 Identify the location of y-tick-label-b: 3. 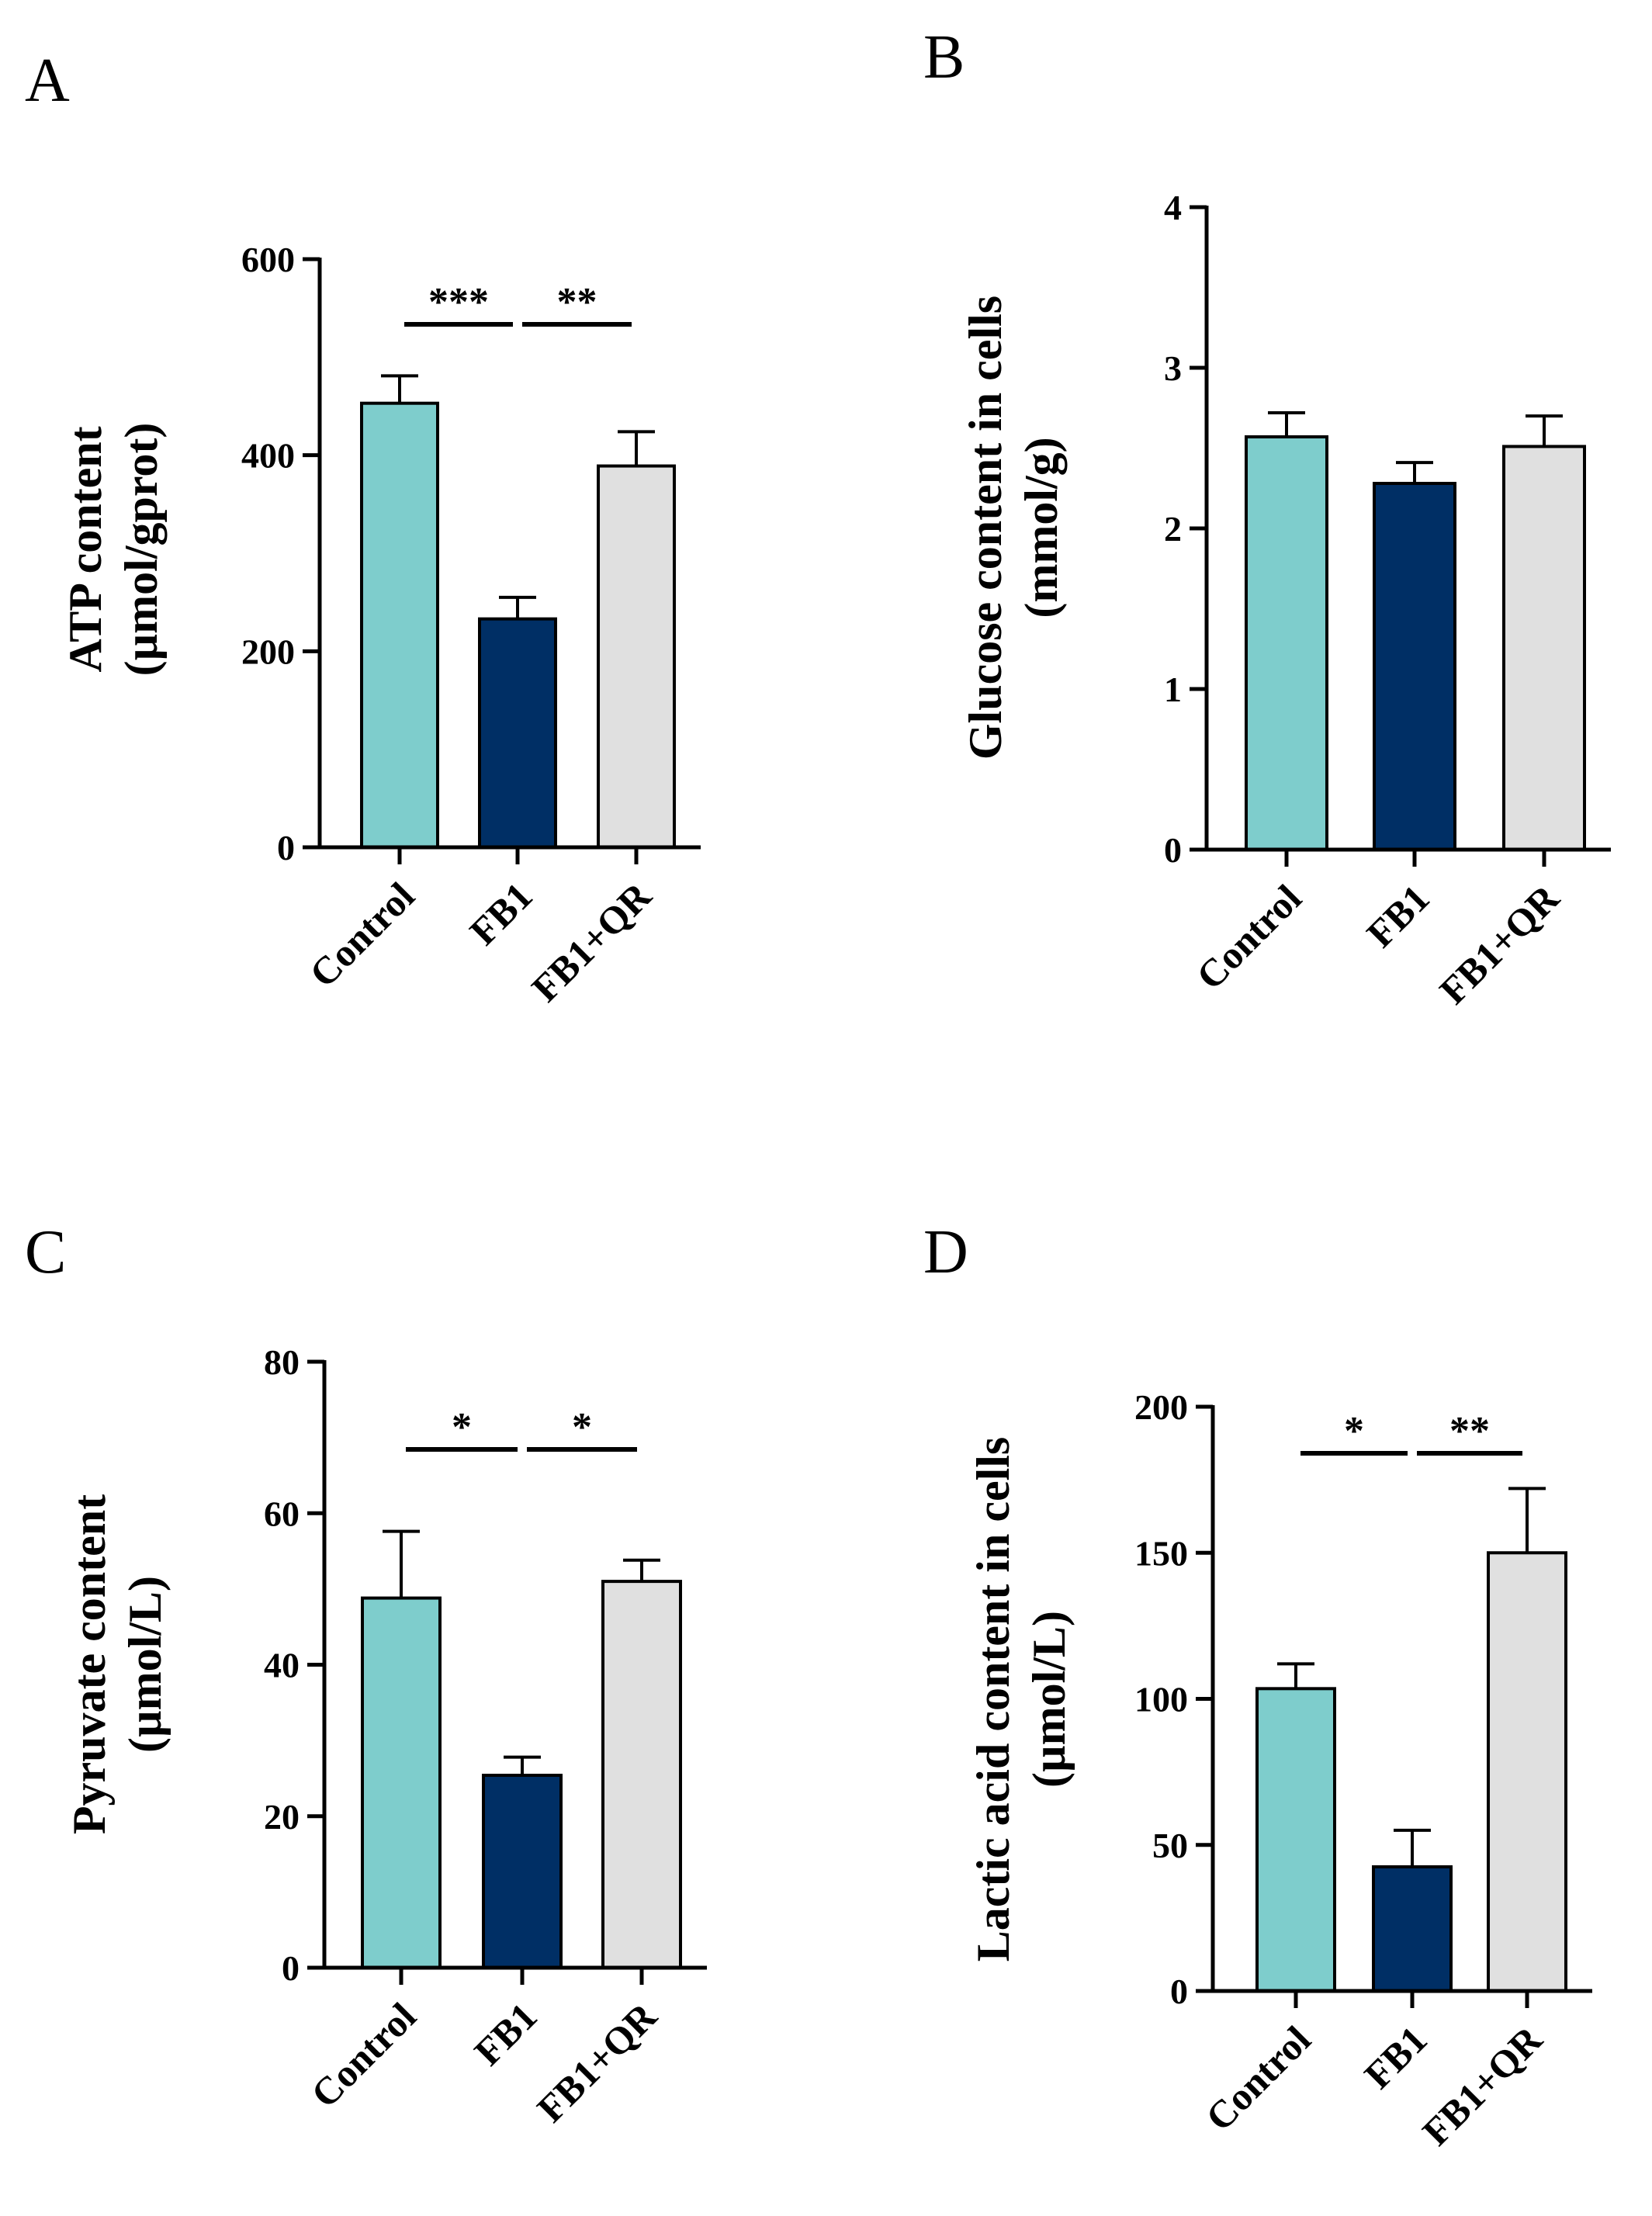
(1173, 368).